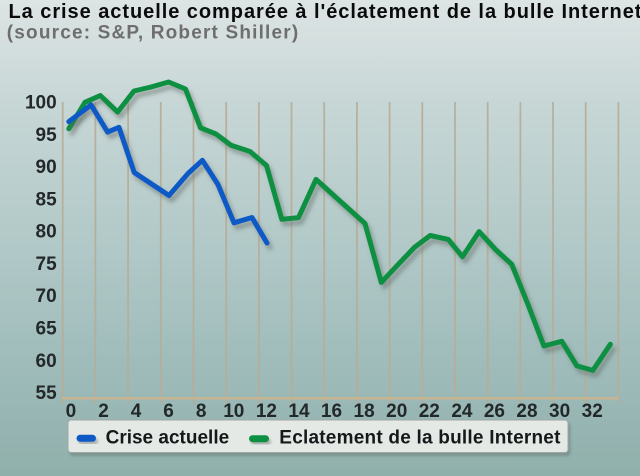  What do you see at coordinates (233, 411) in the screenshot?
I see `svg-text: 10` at bounding box center [233, 411].